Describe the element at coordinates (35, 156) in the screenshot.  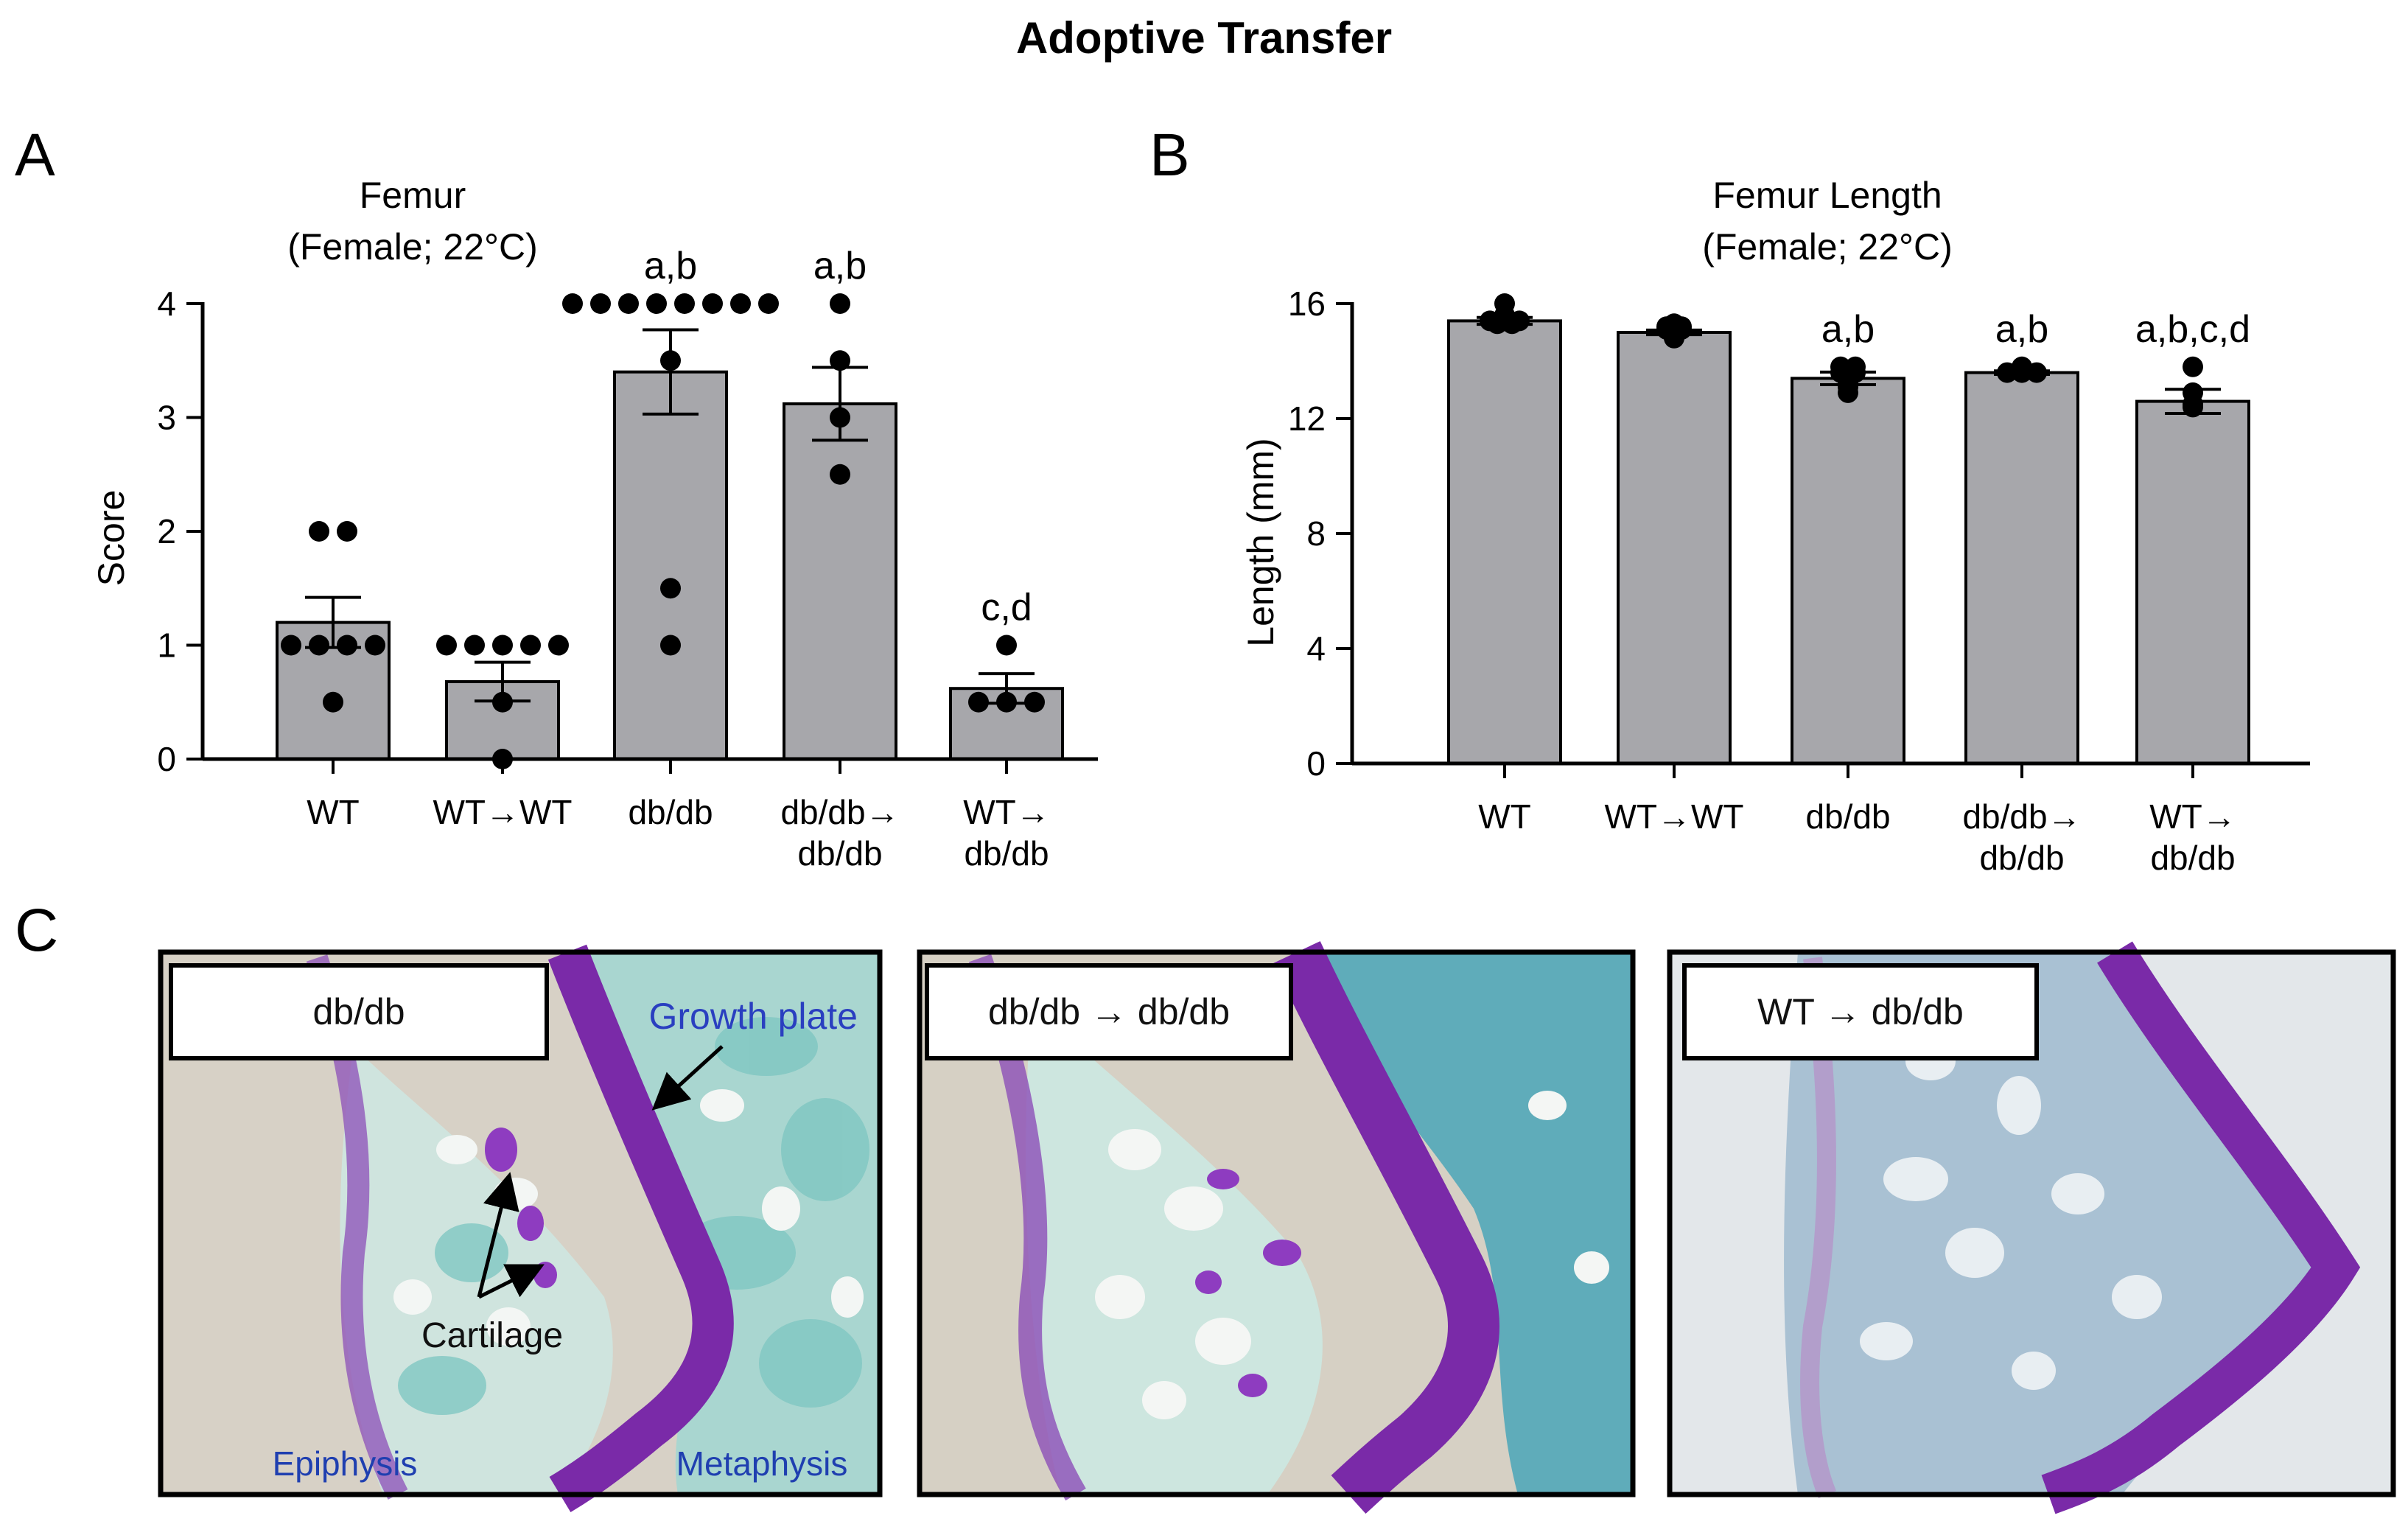
I see `panel-letter-a: A` at that location.